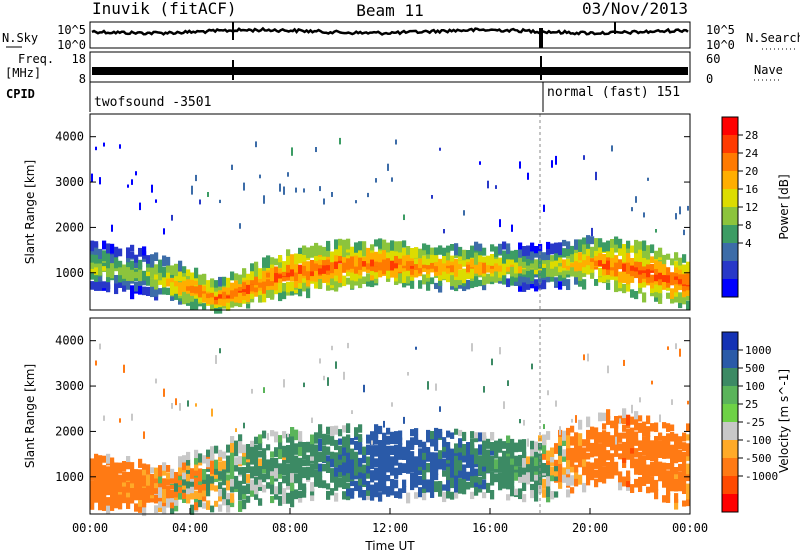 The width and height of the screenshot is (800, 554). Describe the element at coordinates (190, 528) in the screenshot. I see `x-tick-label: 04:00` at that location.